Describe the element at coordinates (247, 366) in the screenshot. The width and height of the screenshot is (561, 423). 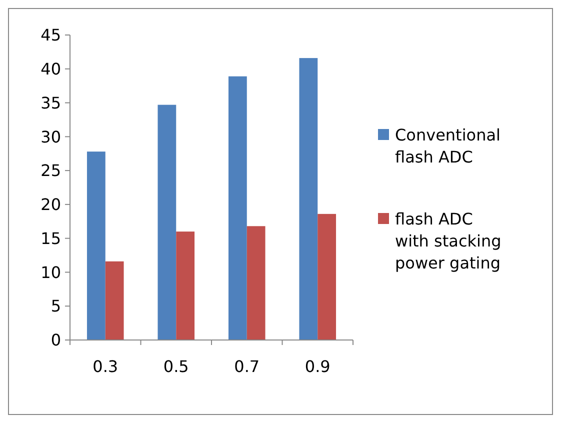
I see `x-tick-label: 0.7` at that location.